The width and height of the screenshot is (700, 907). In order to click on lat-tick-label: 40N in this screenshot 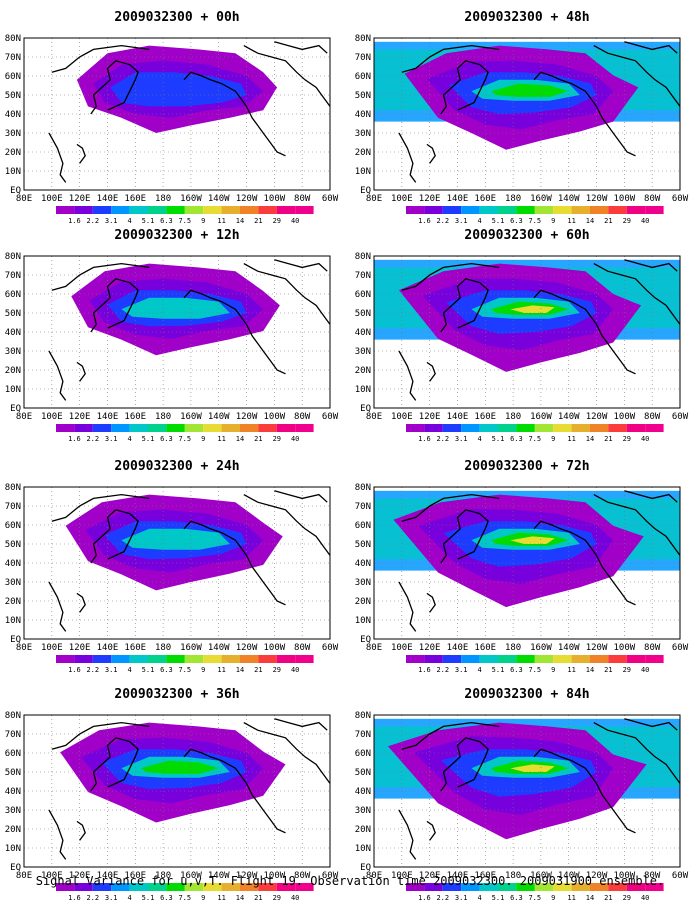, I will do `click(363, 115)`.